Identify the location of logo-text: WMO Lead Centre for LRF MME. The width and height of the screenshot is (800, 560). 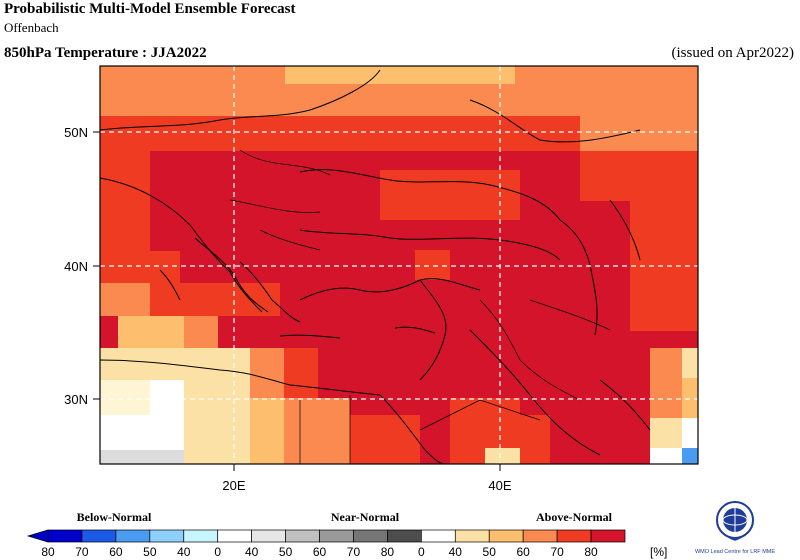
(735, 552).